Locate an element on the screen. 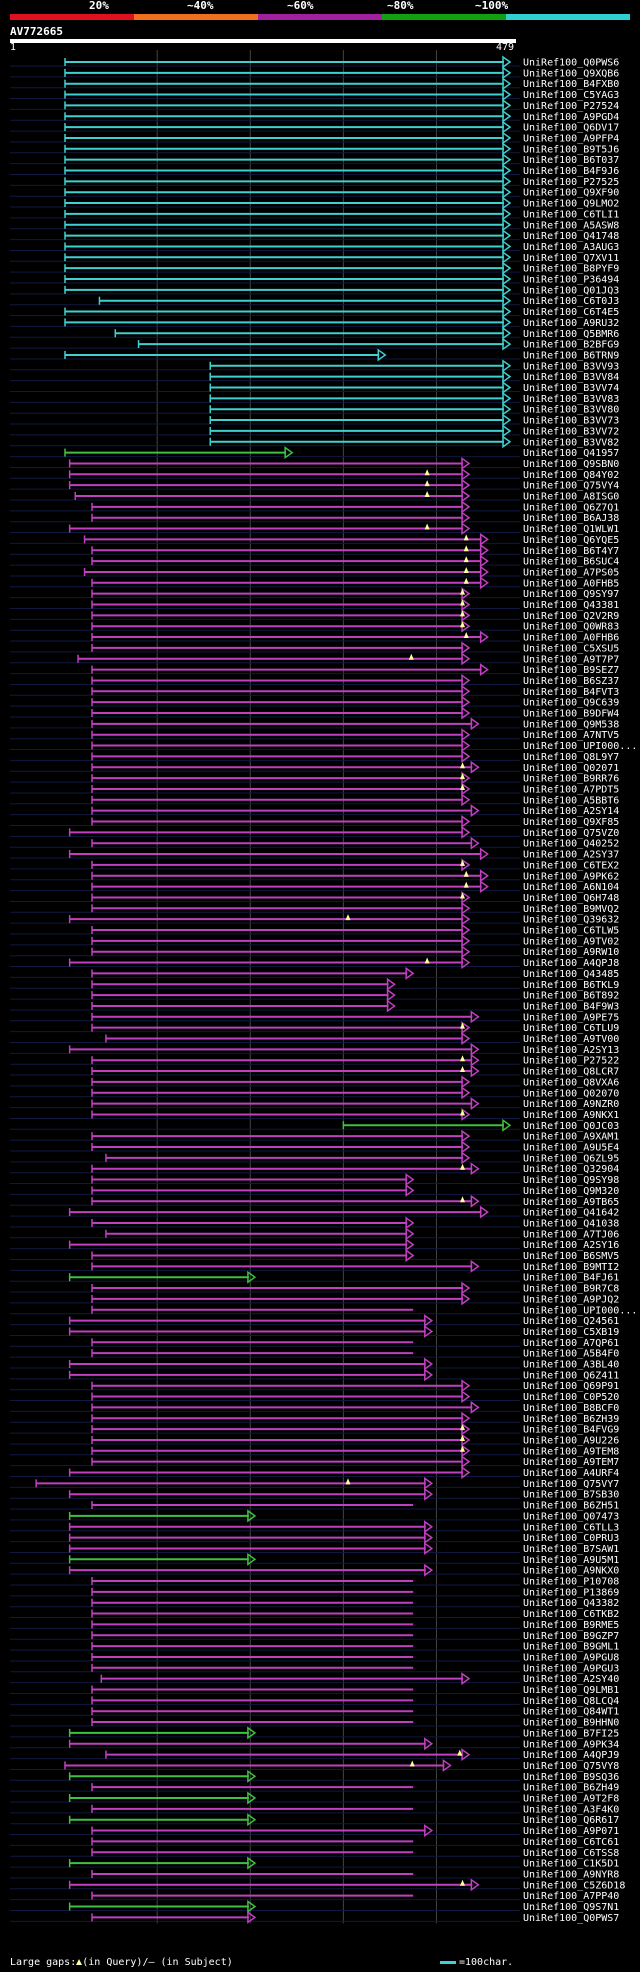 The width and height of the screenshot is (640, 1972). hit-label: UniRef100_B7FI25 is located at coordinates (571, 1733).